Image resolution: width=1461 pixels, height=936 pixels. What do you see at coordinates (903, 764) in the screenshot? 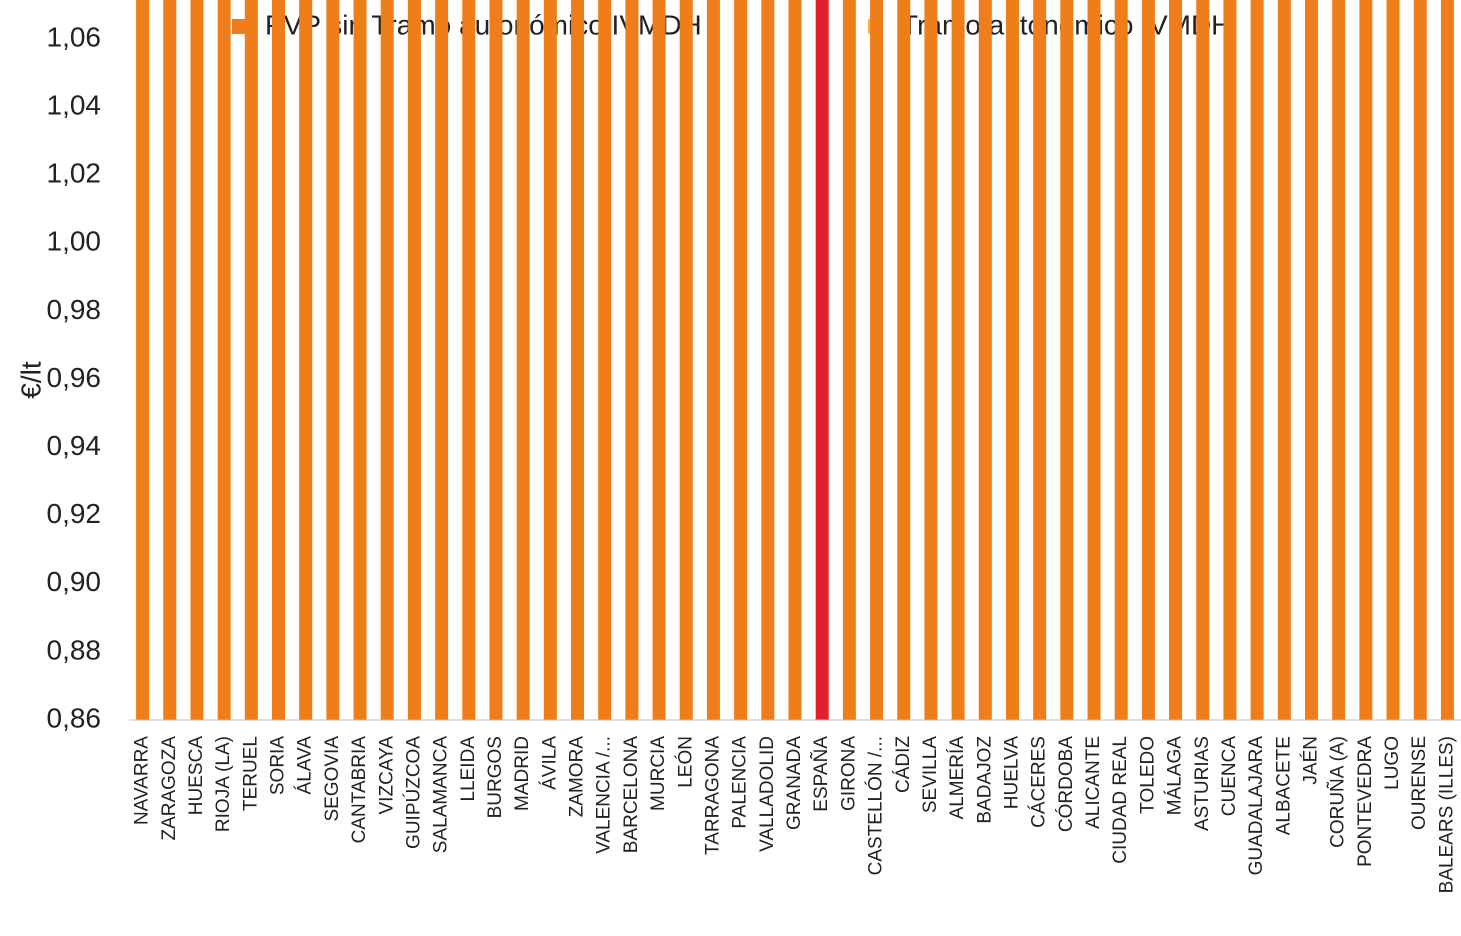
I see `x-tick-label: CÁDIZ` at bounding box center [903, 764].